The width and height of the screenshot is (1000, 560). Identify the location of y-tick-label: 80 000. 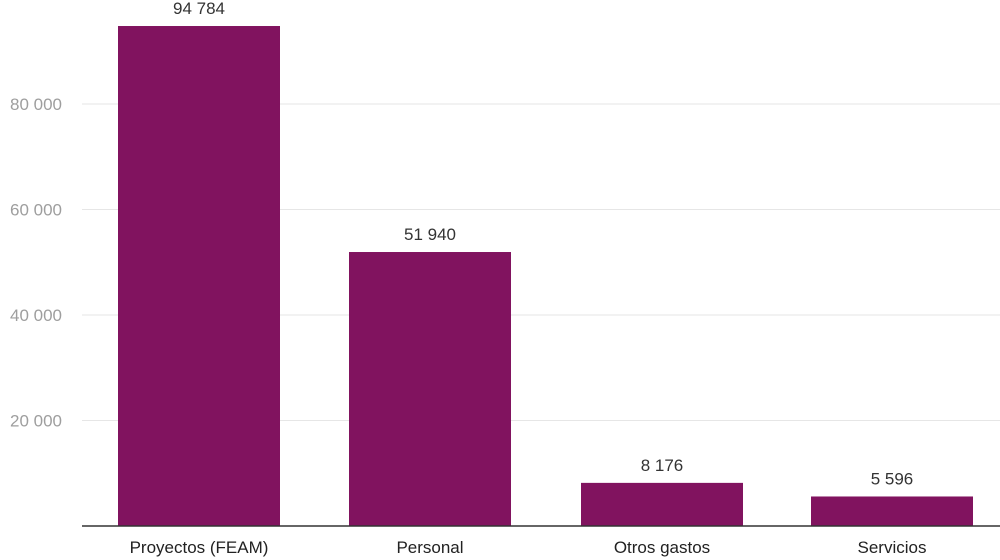
(36, 104).